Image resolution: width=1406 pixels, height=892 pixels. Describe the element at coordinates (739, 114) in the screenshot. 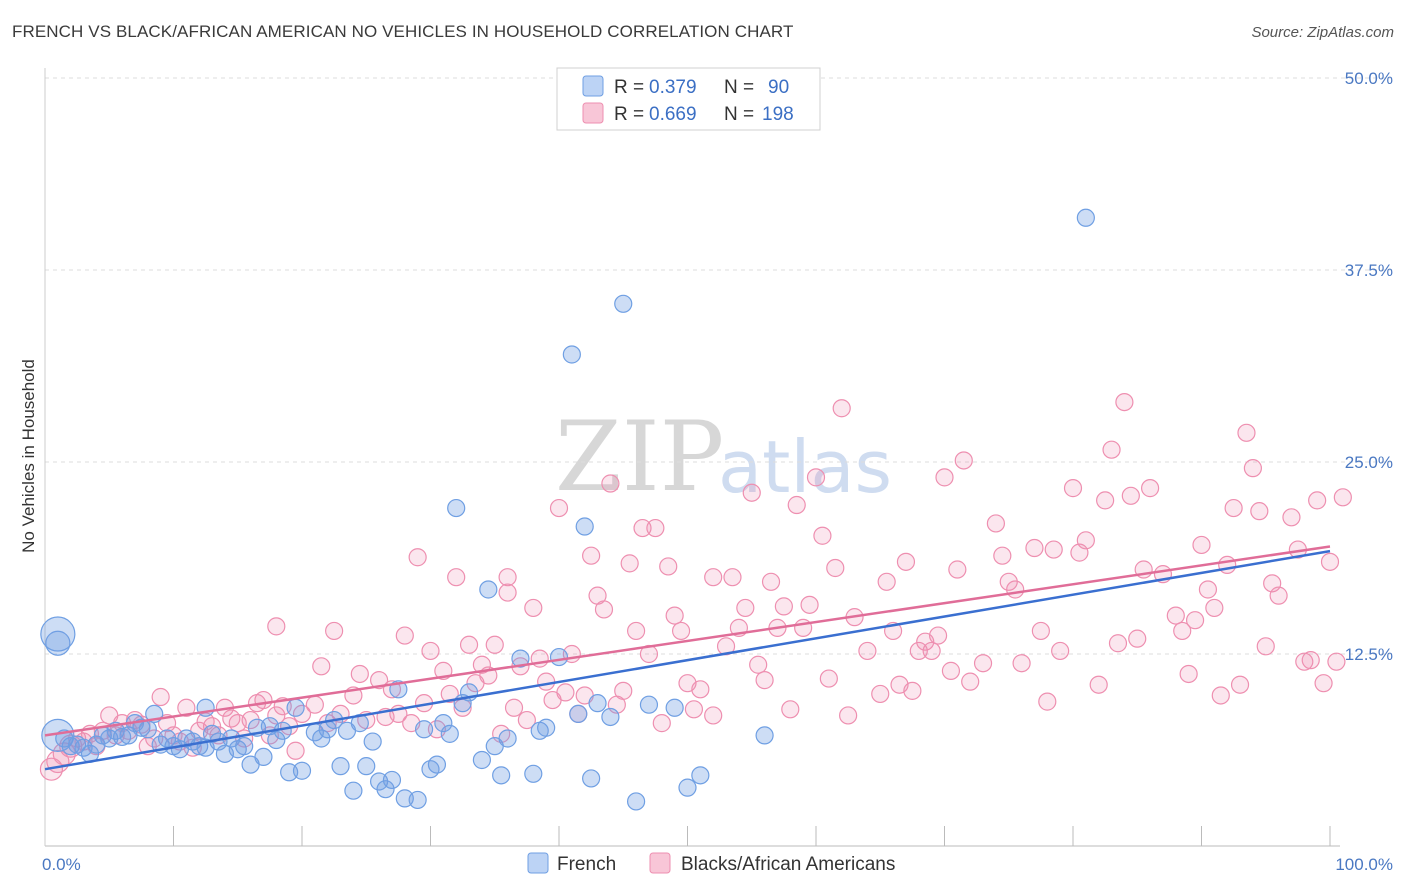

I see `legend-n-label-black: N =` at that location.